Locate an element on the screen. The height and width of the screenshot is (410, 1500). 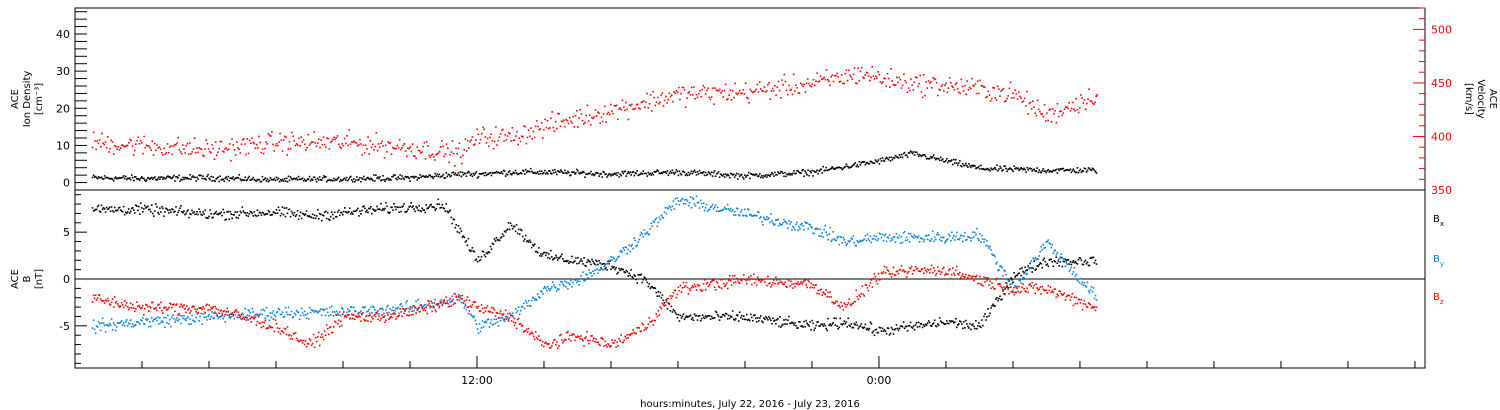
density-tick-label: 30 is located at coordinates (63, 71).